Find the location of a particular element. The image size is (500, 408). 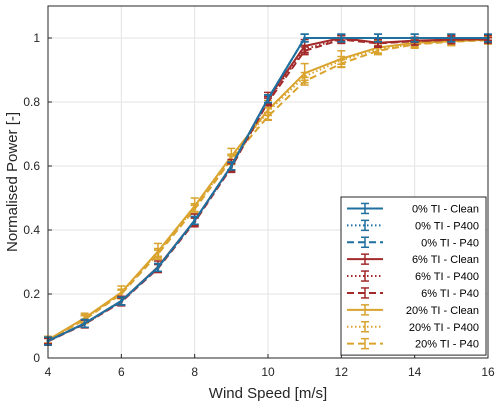

legend-item: 0% TI - Clean is located at coordinates (413, 208).